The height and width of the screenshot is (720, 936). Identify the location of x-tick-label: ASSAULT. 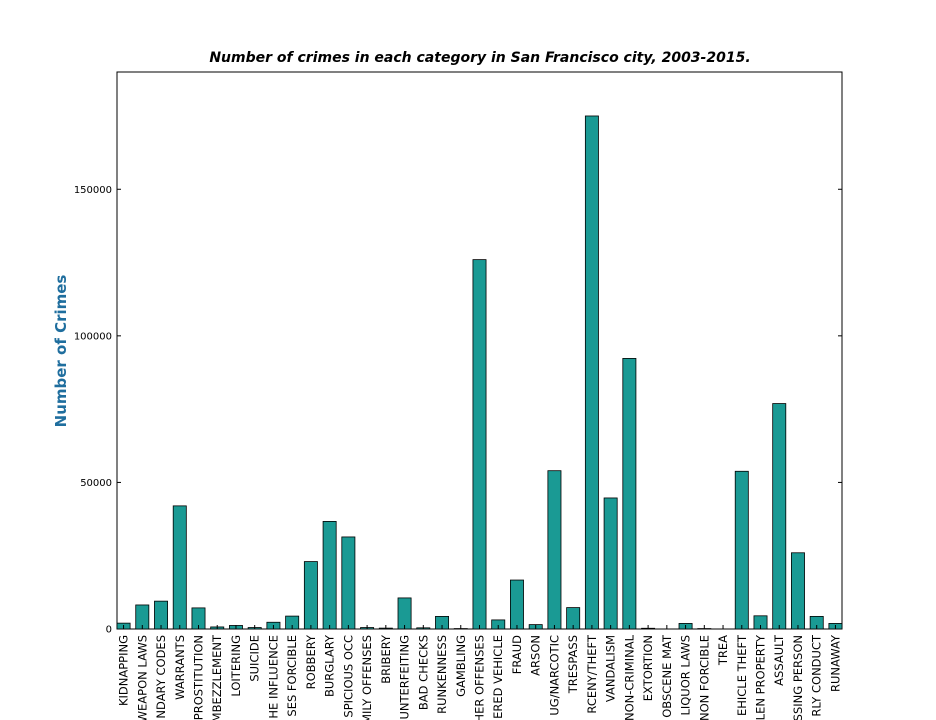
(779, 660).